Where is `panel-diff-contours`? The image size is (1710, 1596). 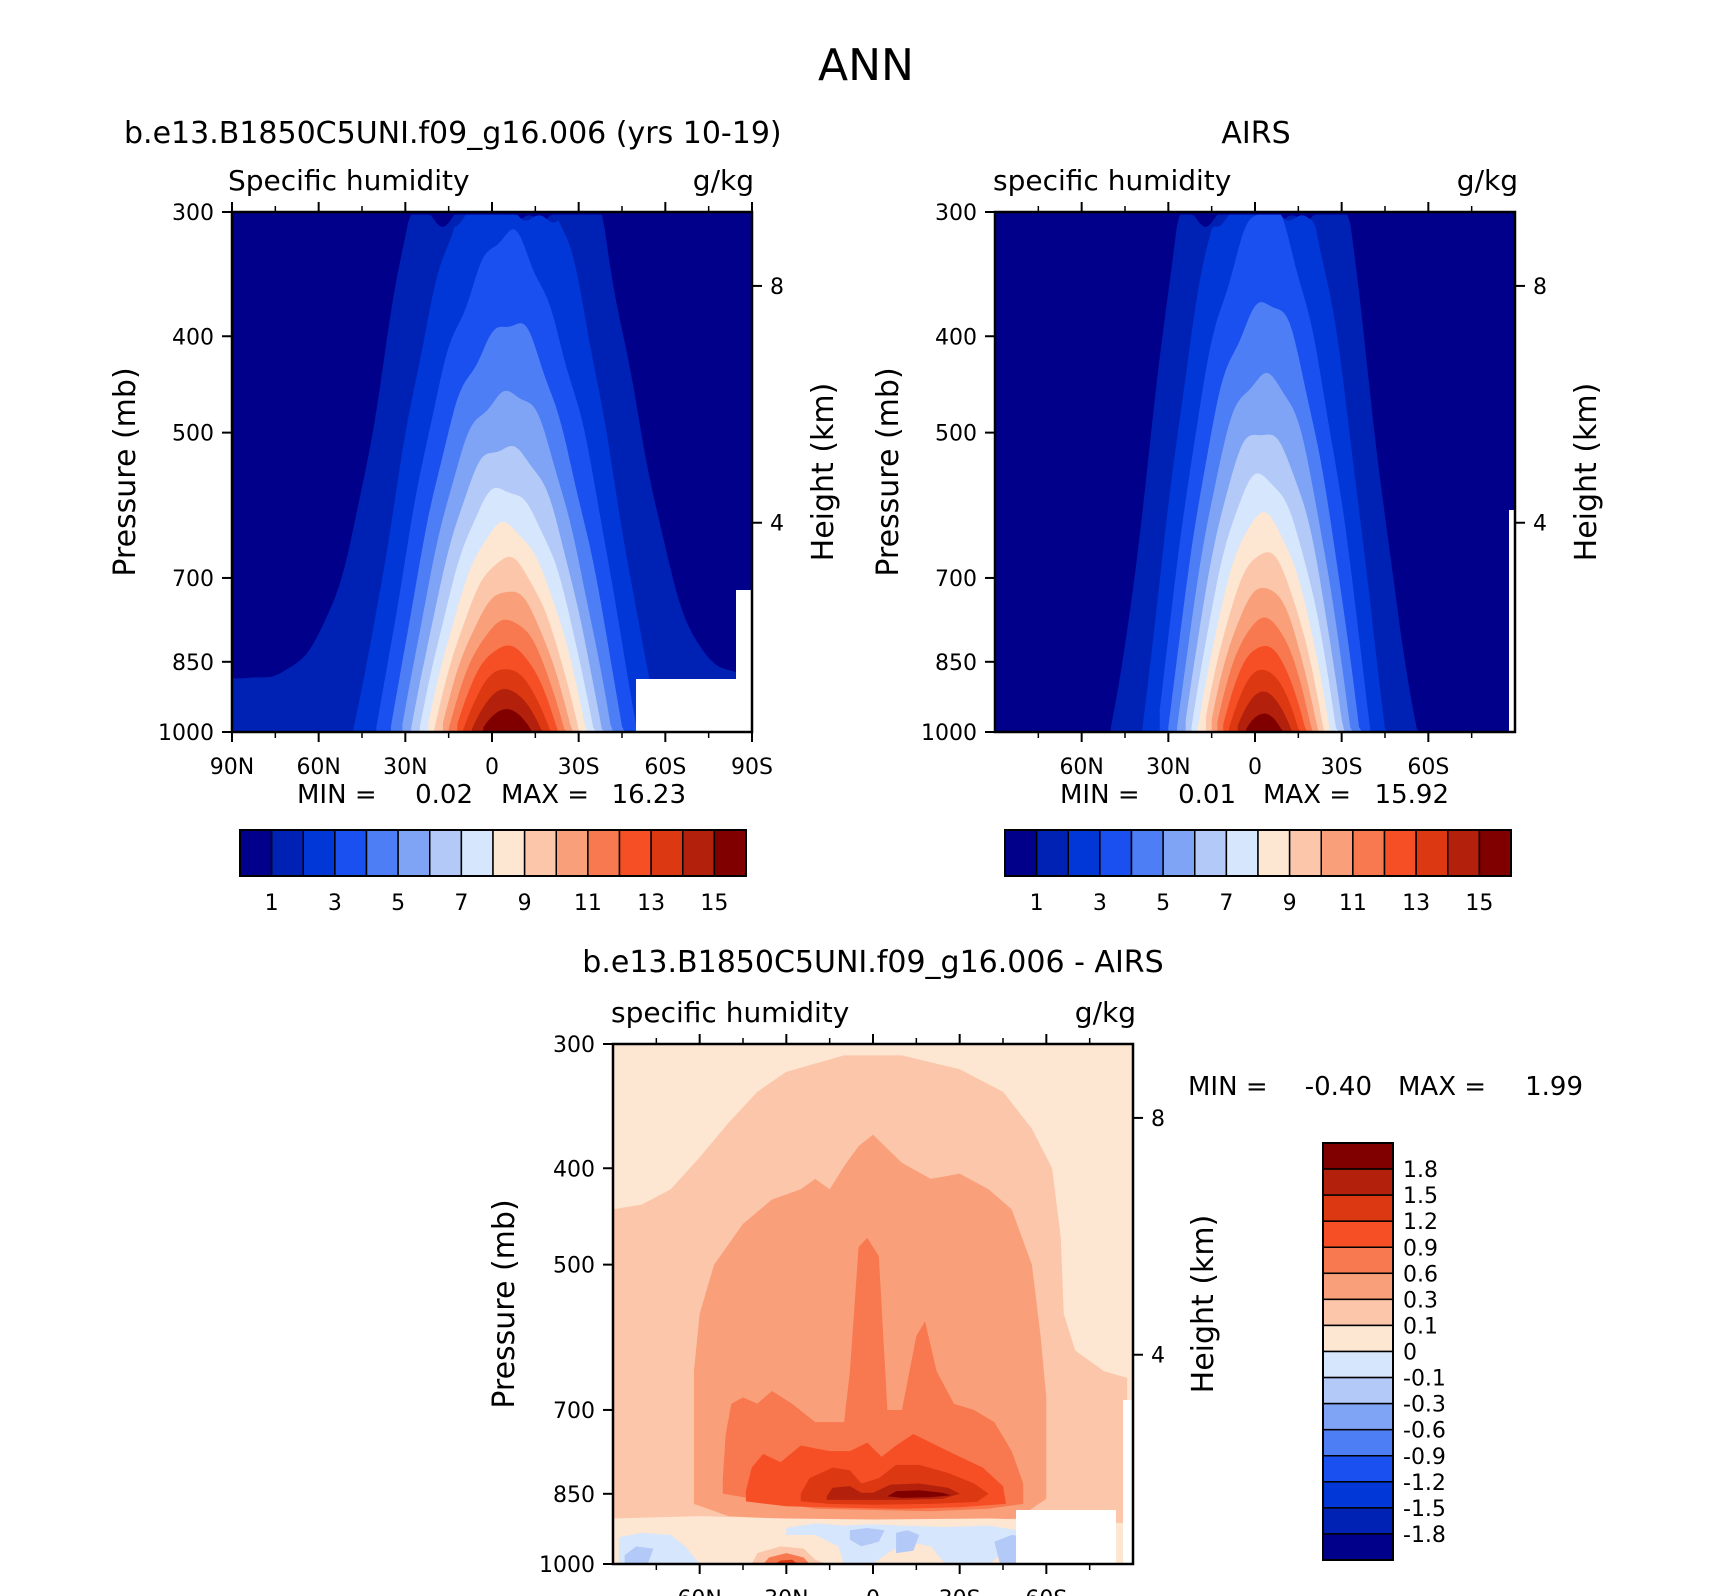 panel-diff-contours is located at coordinates (870, 1309).